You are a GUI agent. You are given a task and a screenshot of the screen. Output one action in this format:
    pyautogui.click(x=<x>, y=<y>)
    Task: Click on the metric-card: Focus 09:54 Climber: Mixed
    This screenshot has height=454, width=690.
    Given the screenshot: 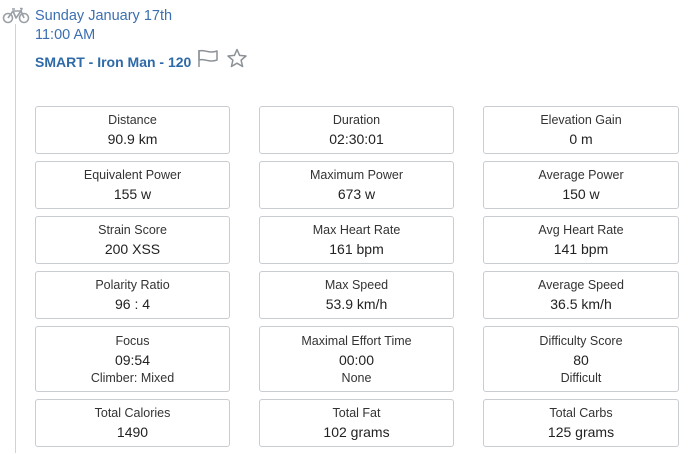 What is the action you would take?
    pyautogui.click(x=132, y=359)
    